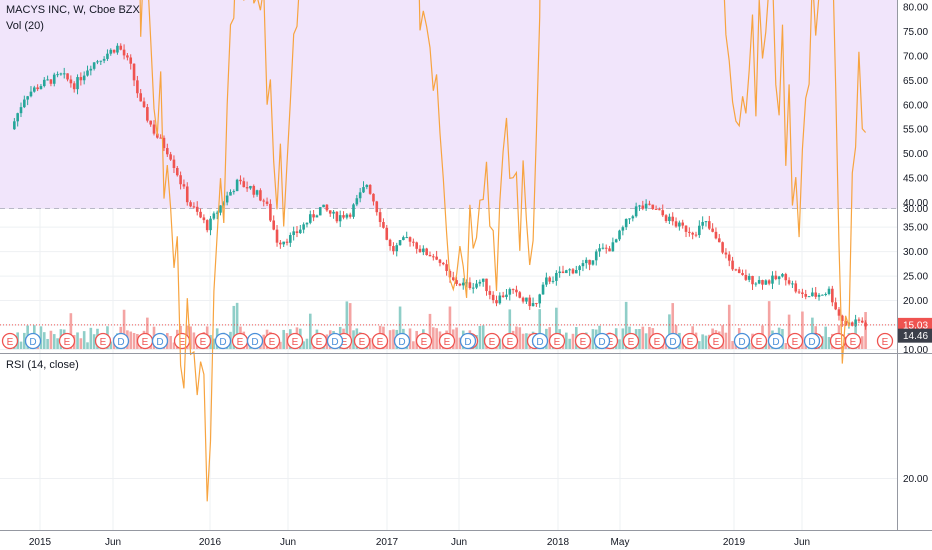  I want to click on chart-title: MACYS INC, W, Cboe BZX, so click(73, 10).